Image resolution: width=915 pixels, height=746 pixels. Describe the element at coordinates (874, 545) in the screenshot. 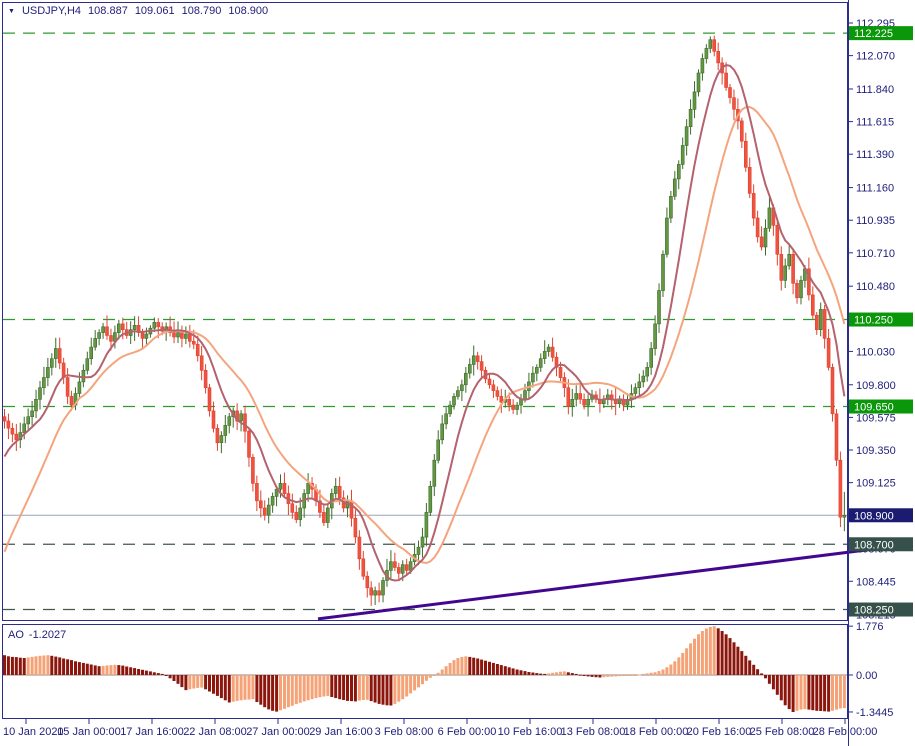

I see `price-label-box-text: 108.700` at that location.